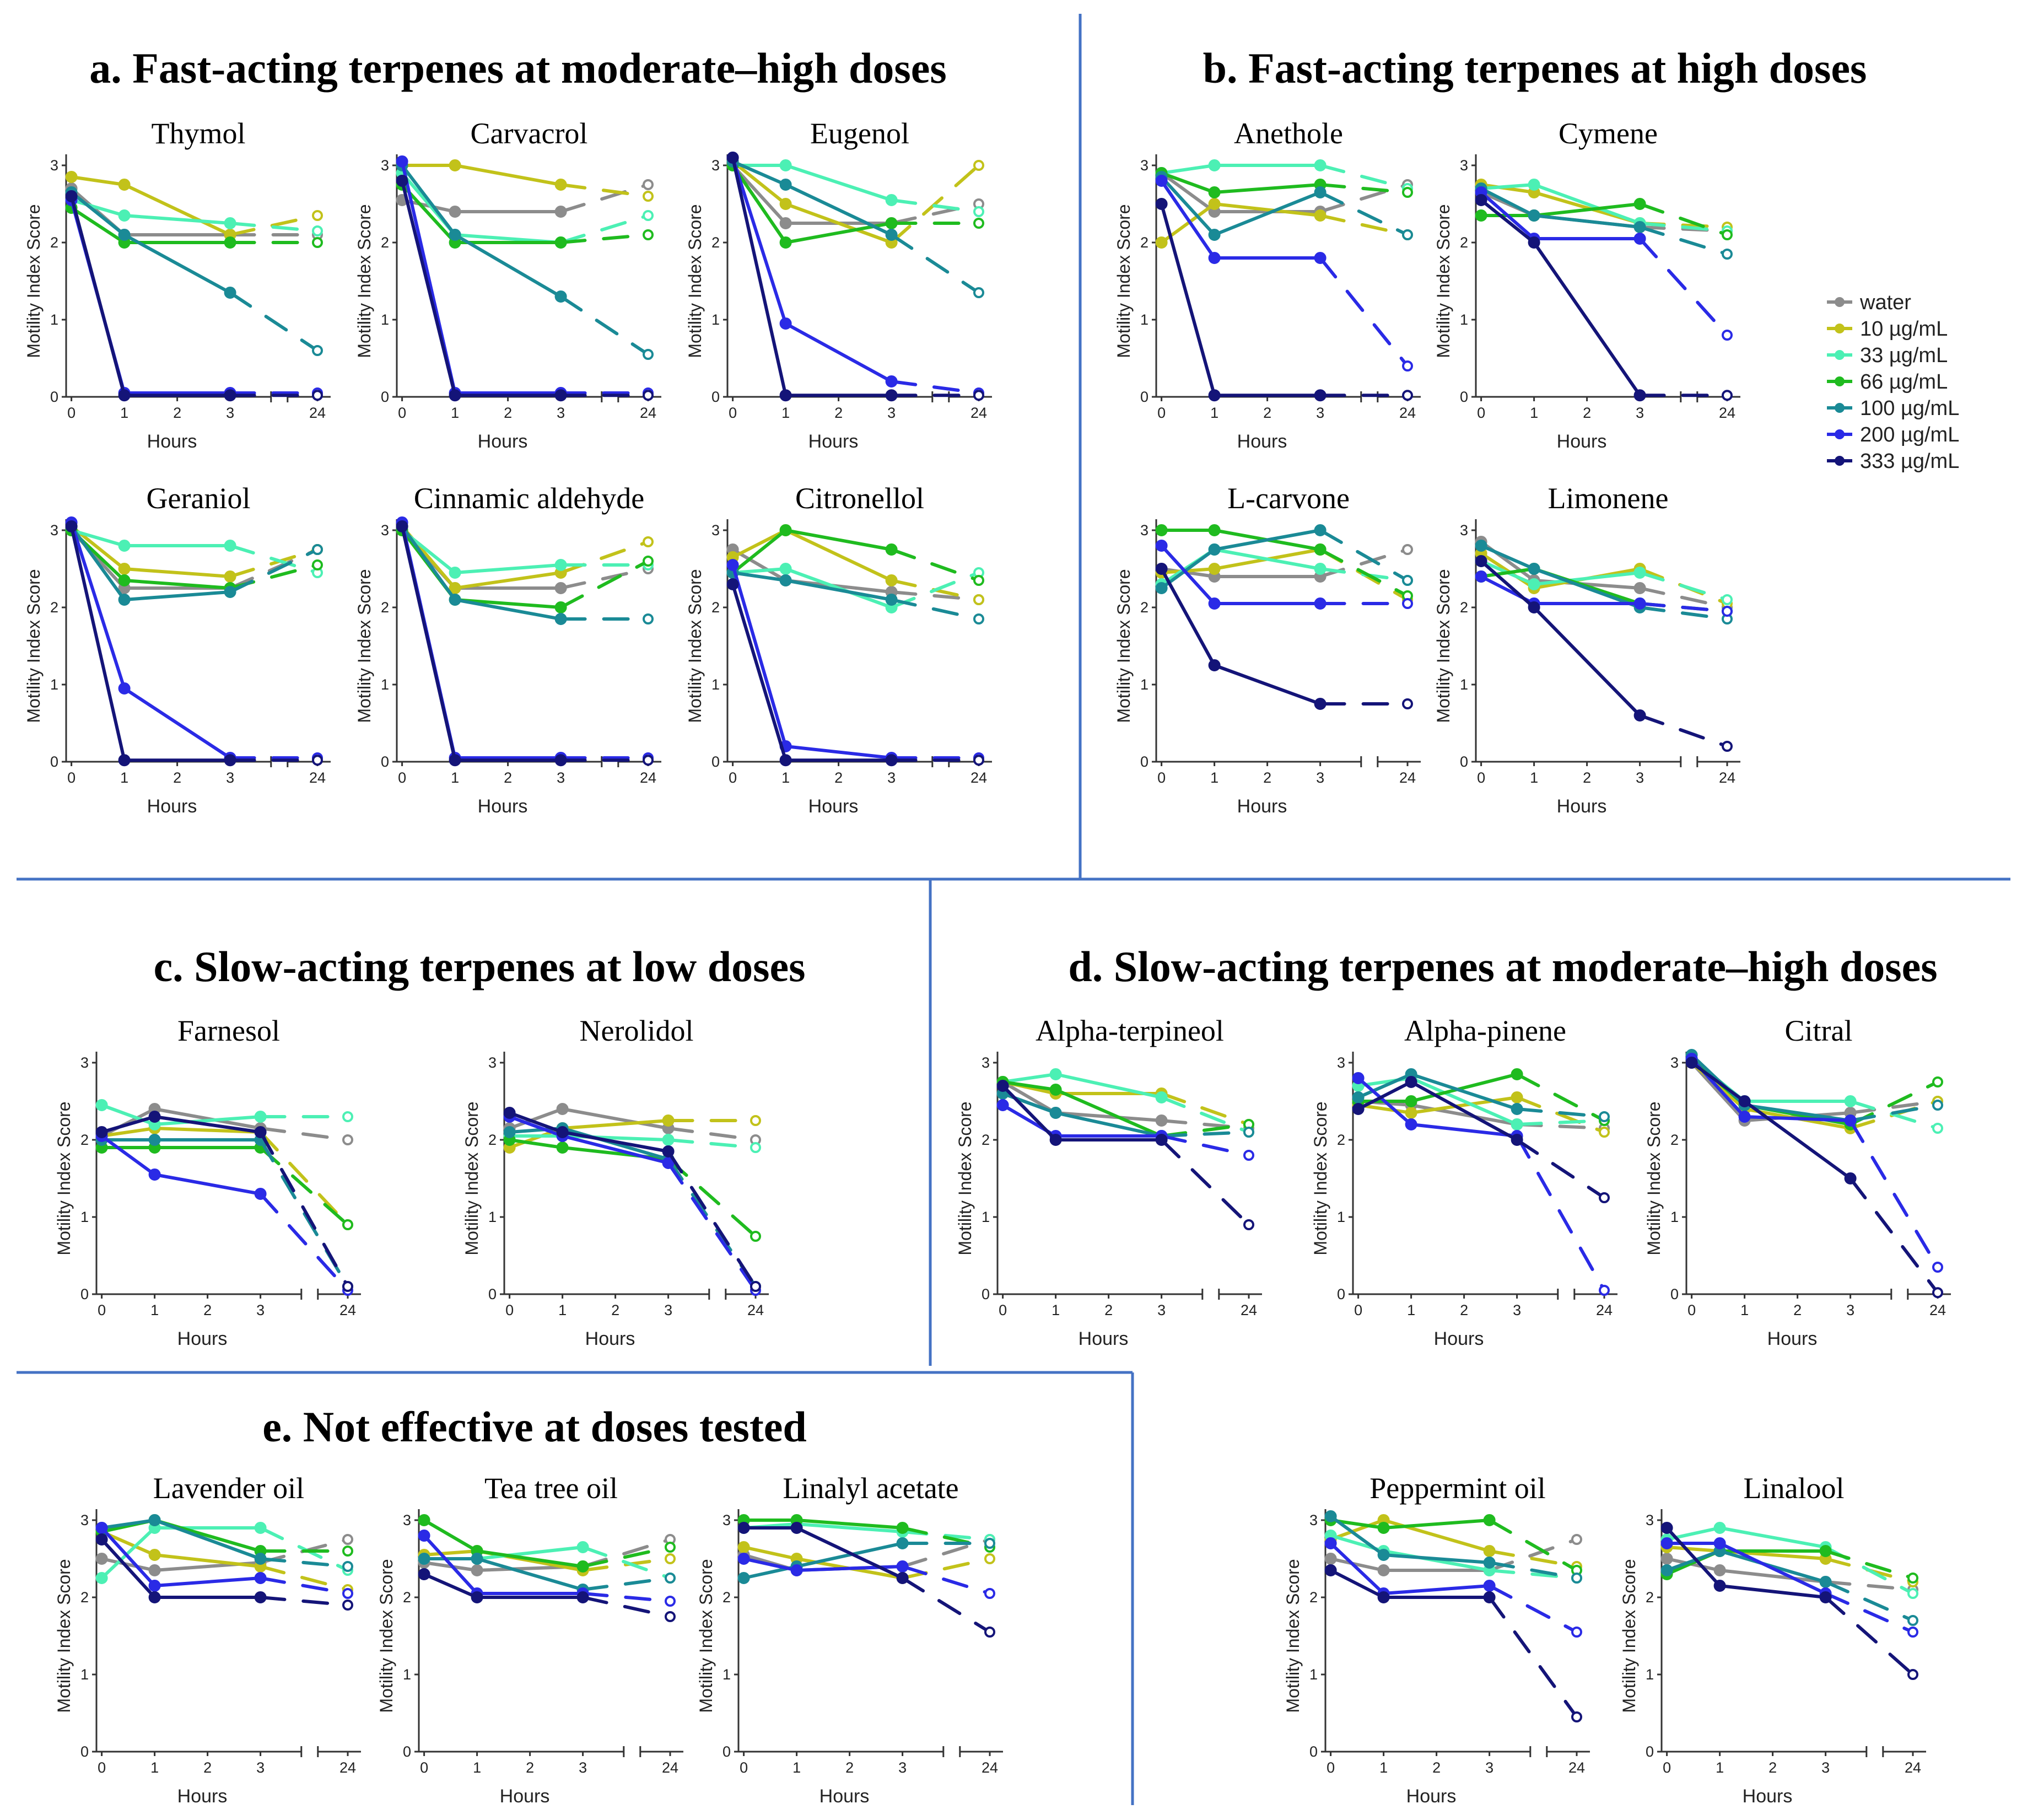 The width and height of the screenshot is (2022, 1820). Describe the element at coordinates (859, 133) in the screenshot. I see `chart-title: Eugenol` at that location.